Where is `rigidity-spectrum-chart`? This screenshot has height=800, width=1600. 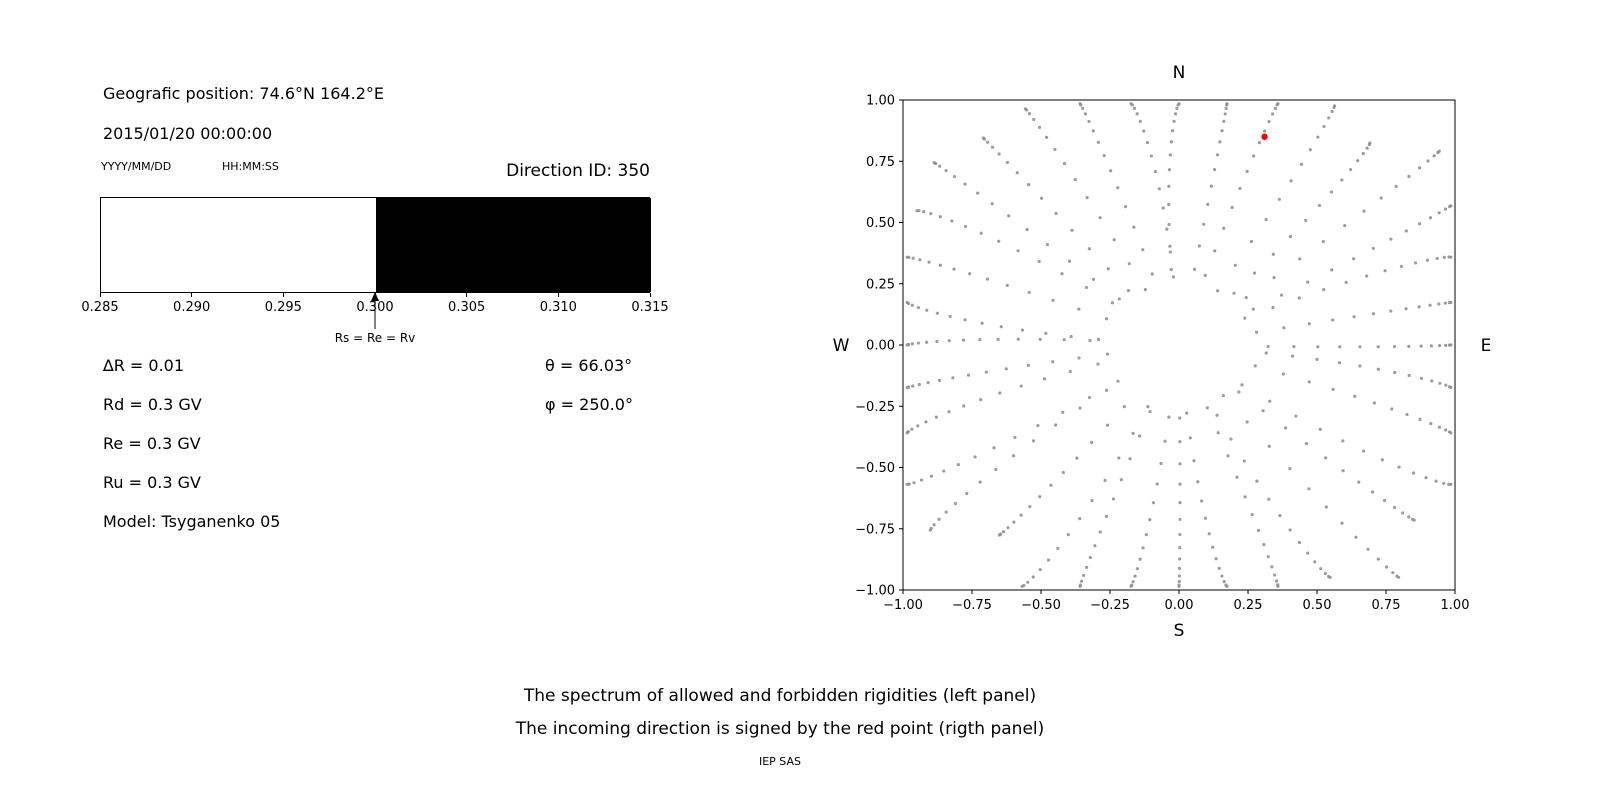 rigidity-spectrum-chart is located at coordinates (375, 245).